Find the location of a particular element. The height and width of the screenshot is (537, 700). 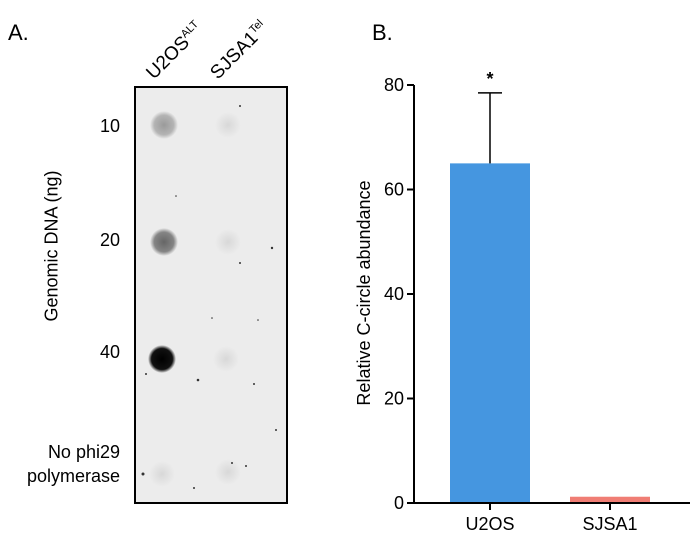

dot-sjsa1-control is located at coordinates (228, 472).